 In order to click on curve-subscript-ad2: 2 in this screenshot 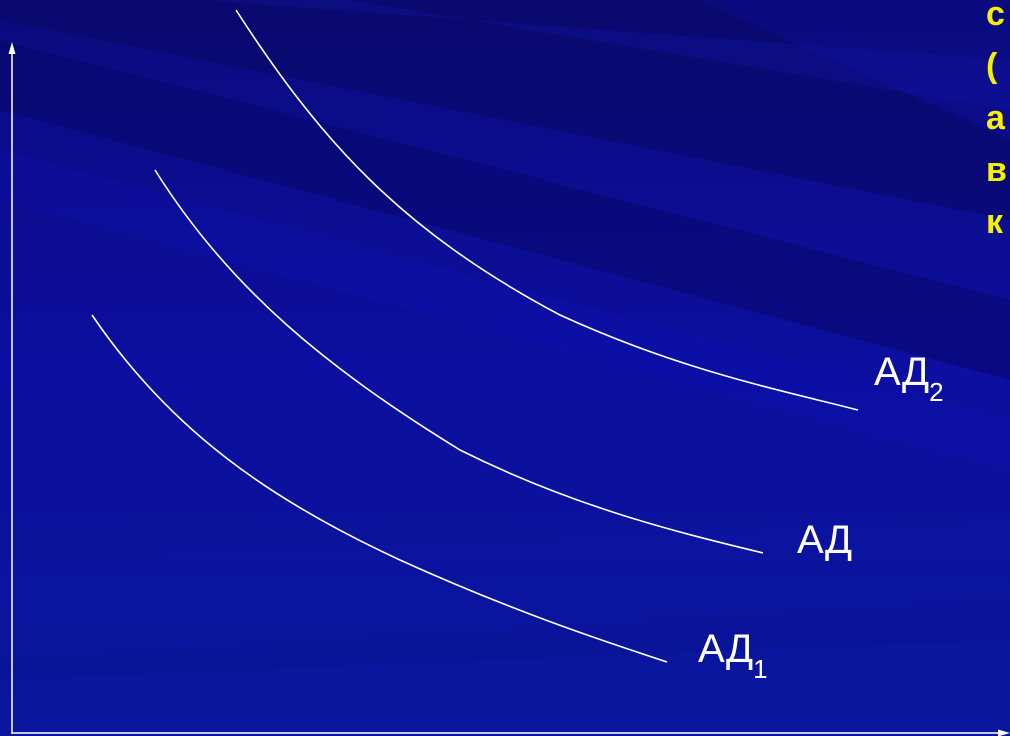, I will do `click(936, 392)`.